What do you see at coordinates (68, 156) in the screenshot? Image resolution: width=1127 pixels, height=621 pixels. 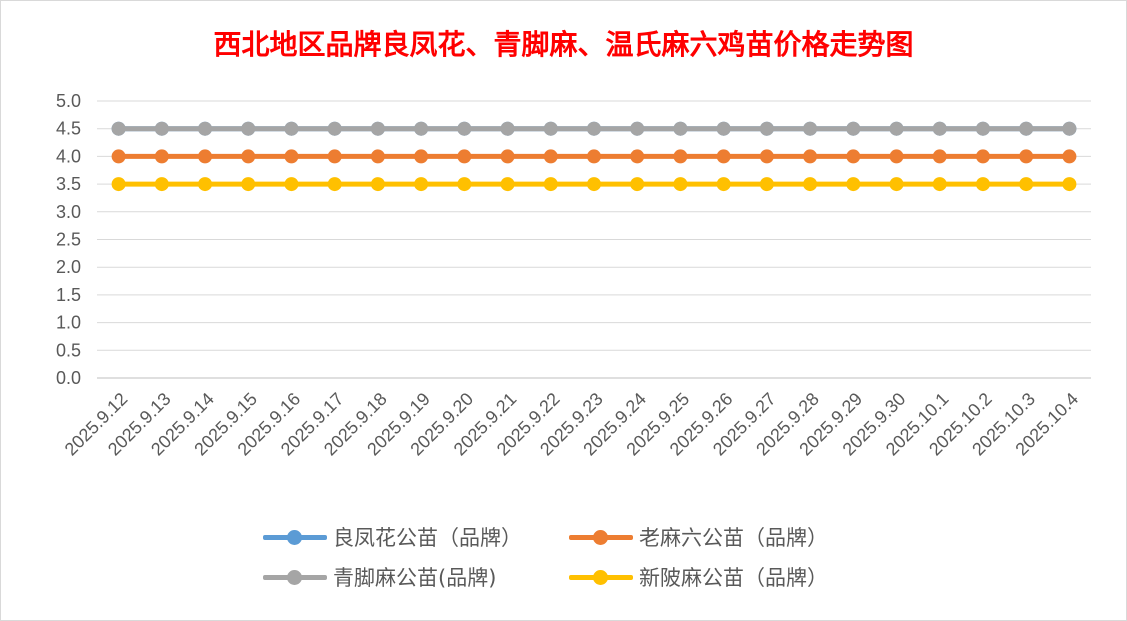 I see `y-tick-label: 4.0` at bounding box center [68, 156].